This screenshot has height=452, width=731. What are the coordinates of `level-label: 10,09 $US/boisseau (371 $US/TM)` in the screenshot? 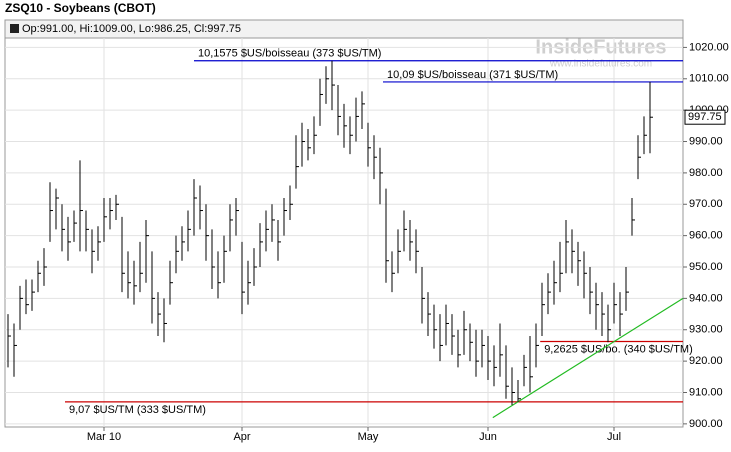 It's located at (472, 75).